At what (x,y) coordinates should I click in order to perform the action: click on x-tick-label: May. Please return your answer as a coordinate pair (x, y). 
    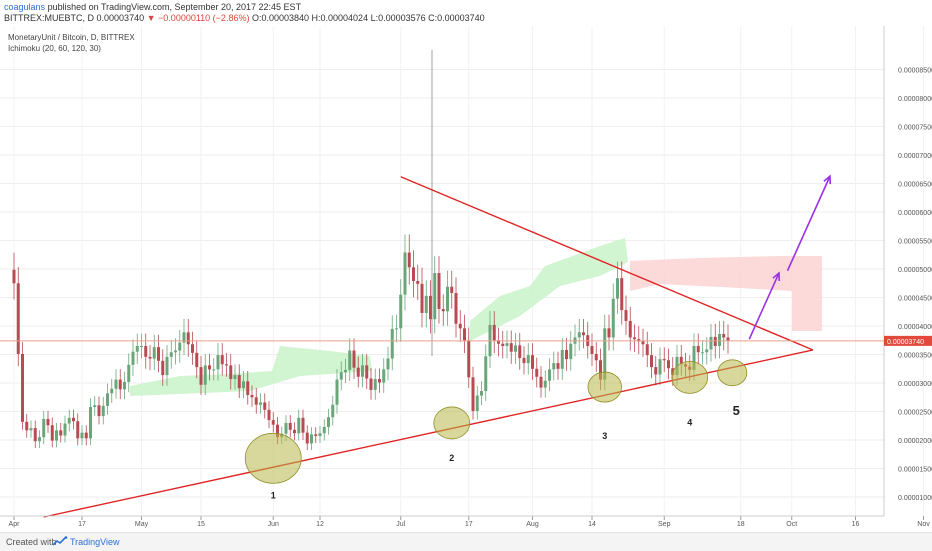
    Looking at the image, I should click on (142, 524).